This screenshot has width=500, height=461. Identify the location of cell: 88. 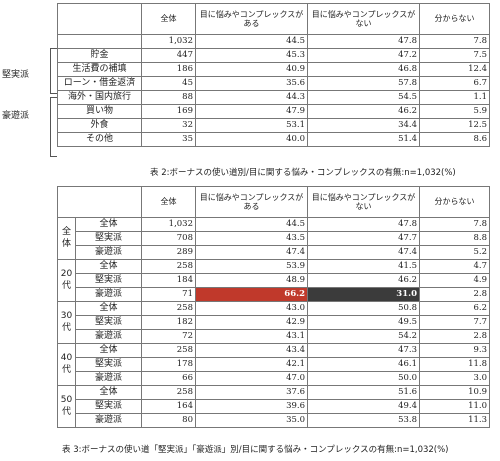
(168, 97).